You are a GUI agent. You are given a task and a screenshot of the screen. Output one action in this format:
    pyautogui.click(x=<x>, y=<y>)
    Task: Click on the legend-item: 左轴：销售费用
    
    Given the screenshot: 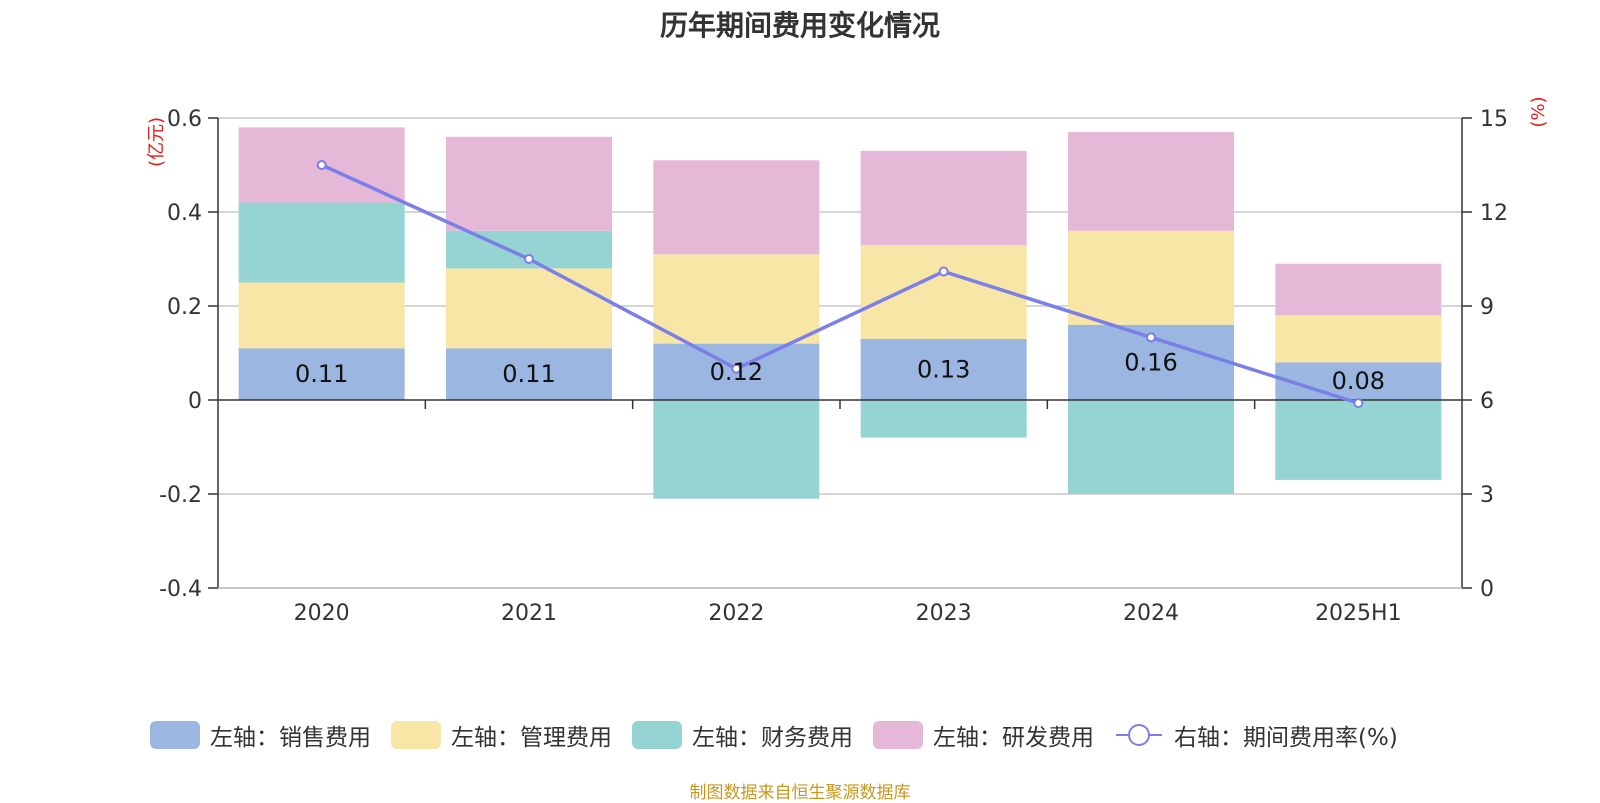 What is the action you would take?
    pyautogui.click(x=260, y=735)
    